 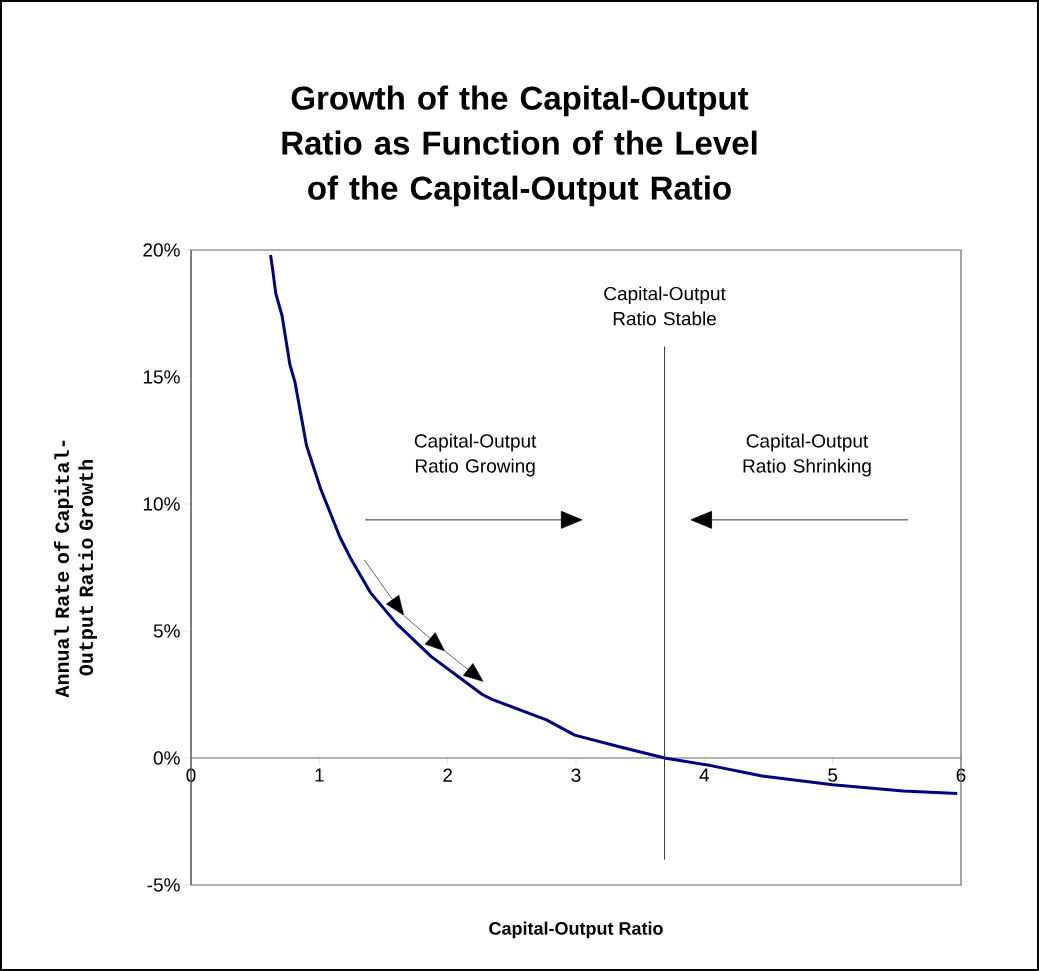 What do you see at coordinates (576, 930) in the screenshot?
I see `x-axis-title: Capital-Output Ratio` at bounding box center [576, 930].